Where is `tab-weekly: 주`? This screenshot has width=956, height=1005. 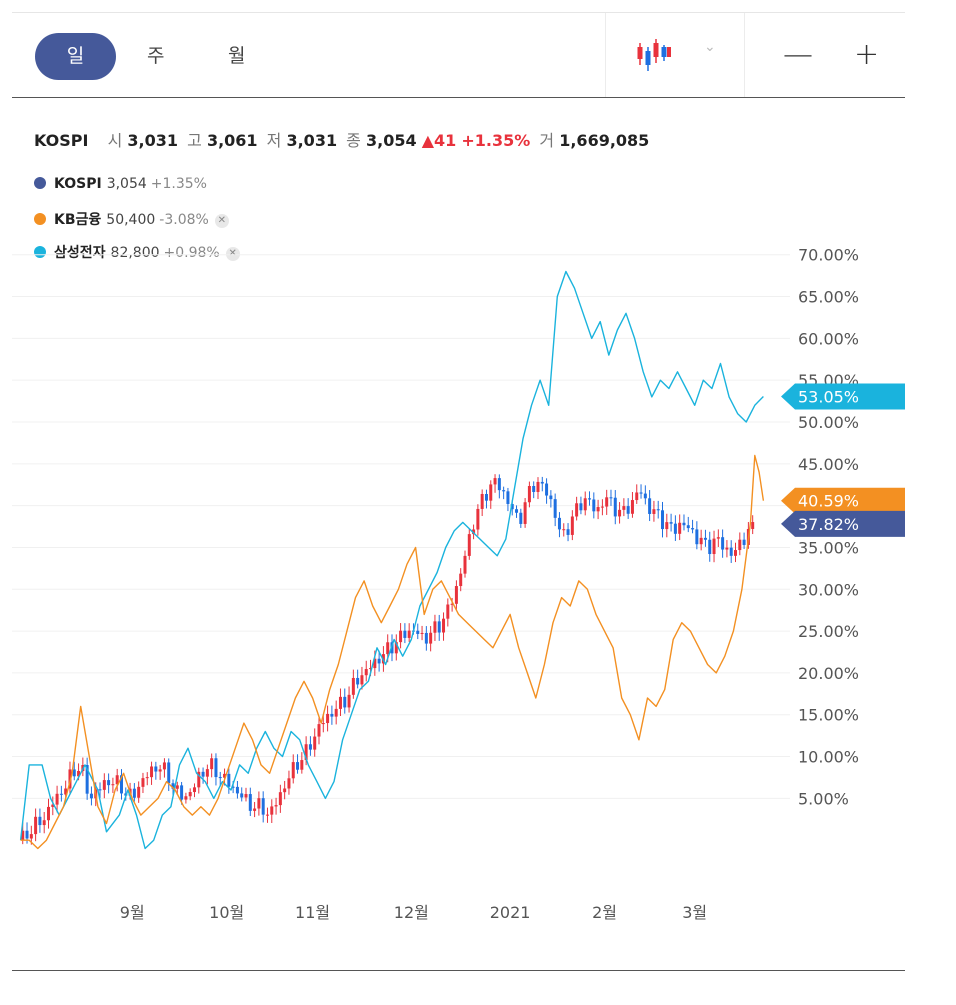 tab-weekly: 주 is located at coordinates (156, 56).